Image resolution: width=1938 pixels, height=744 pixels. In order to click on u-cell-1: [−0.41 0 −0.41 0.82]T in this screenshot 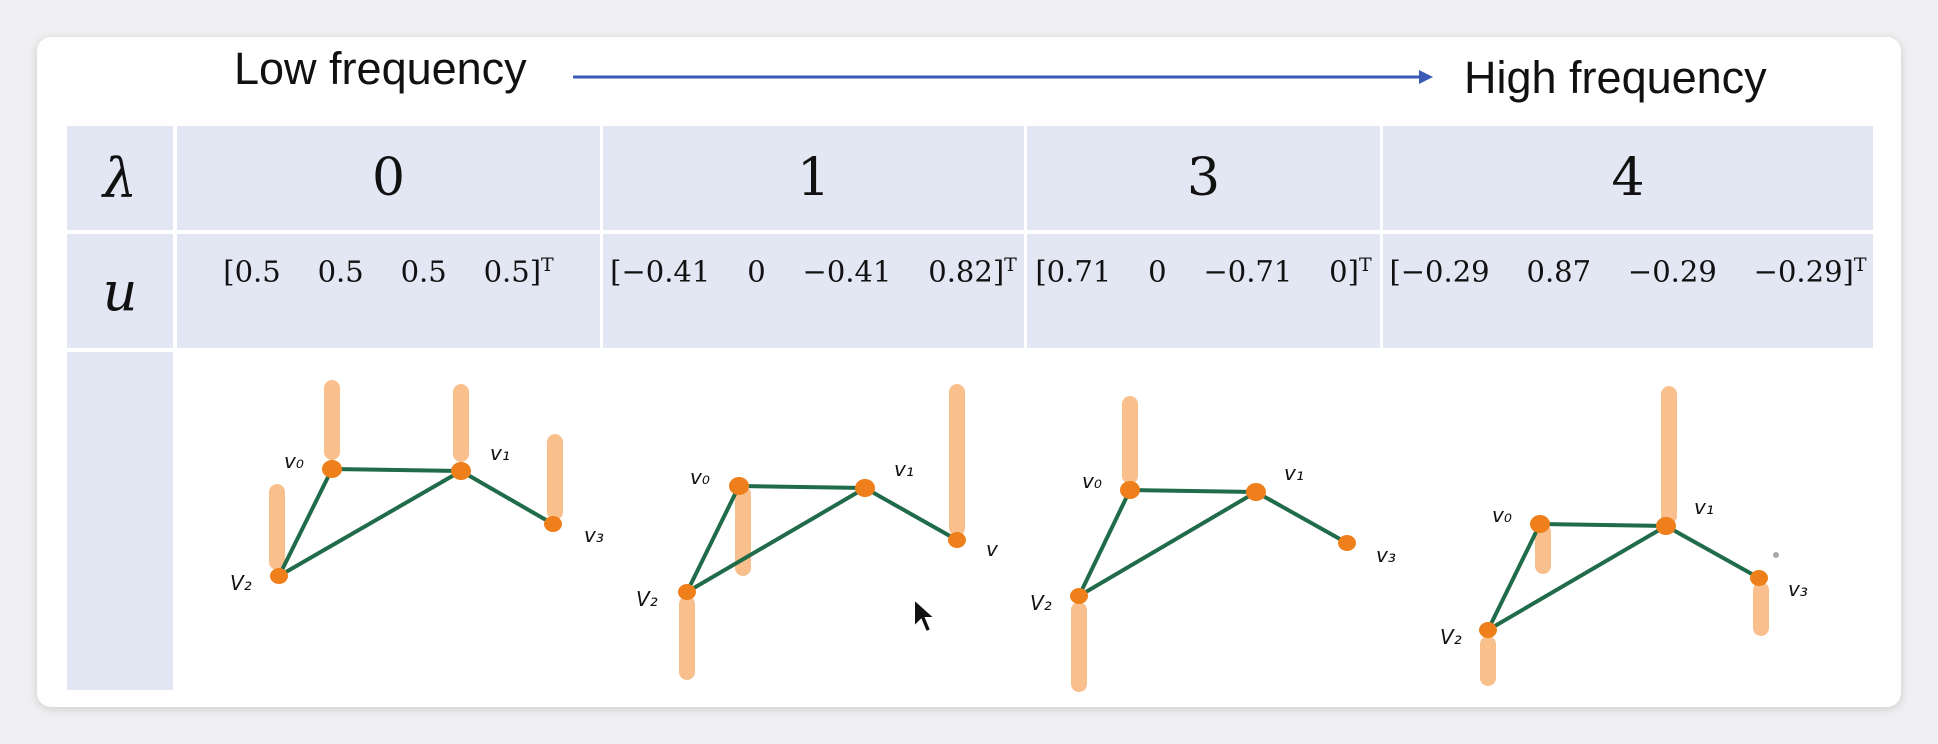, I will do `click(813, 291)`.